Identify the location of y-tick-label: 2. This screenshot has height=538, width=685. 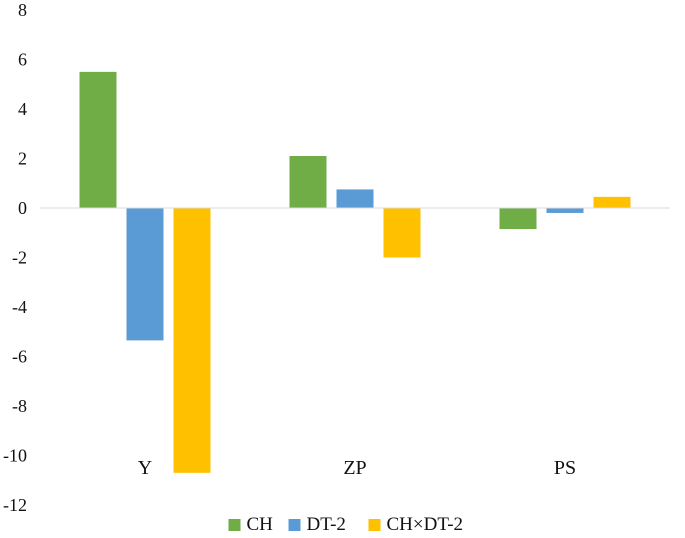
(22, 159).